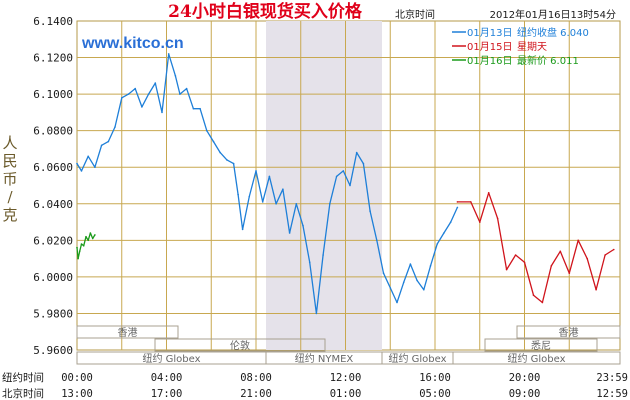 The height and width of the screenshot is (400, 630). I want to click on y-tick-label: 6.1000, so click(53, 94).